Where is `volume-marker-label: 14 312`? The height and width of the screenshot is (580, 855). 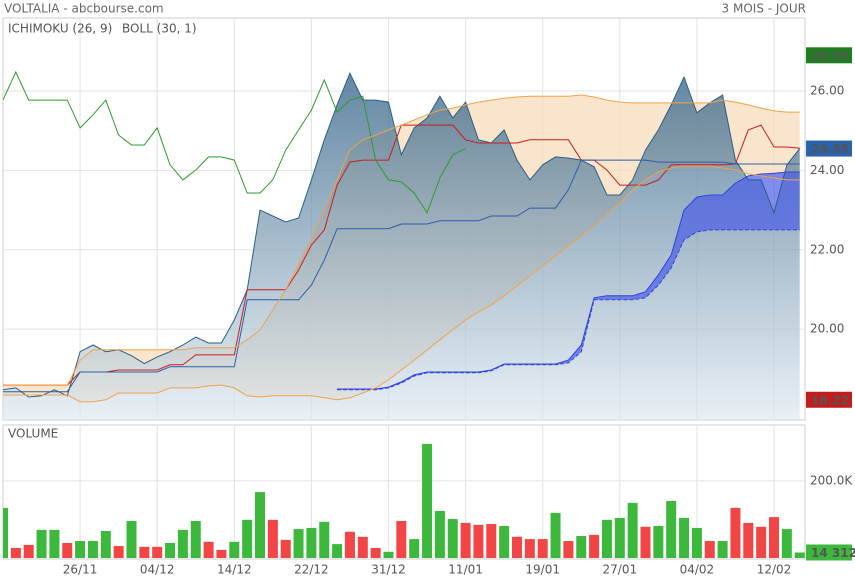 volume-marker-label: 14 312 is located at coordinates (833, 553).